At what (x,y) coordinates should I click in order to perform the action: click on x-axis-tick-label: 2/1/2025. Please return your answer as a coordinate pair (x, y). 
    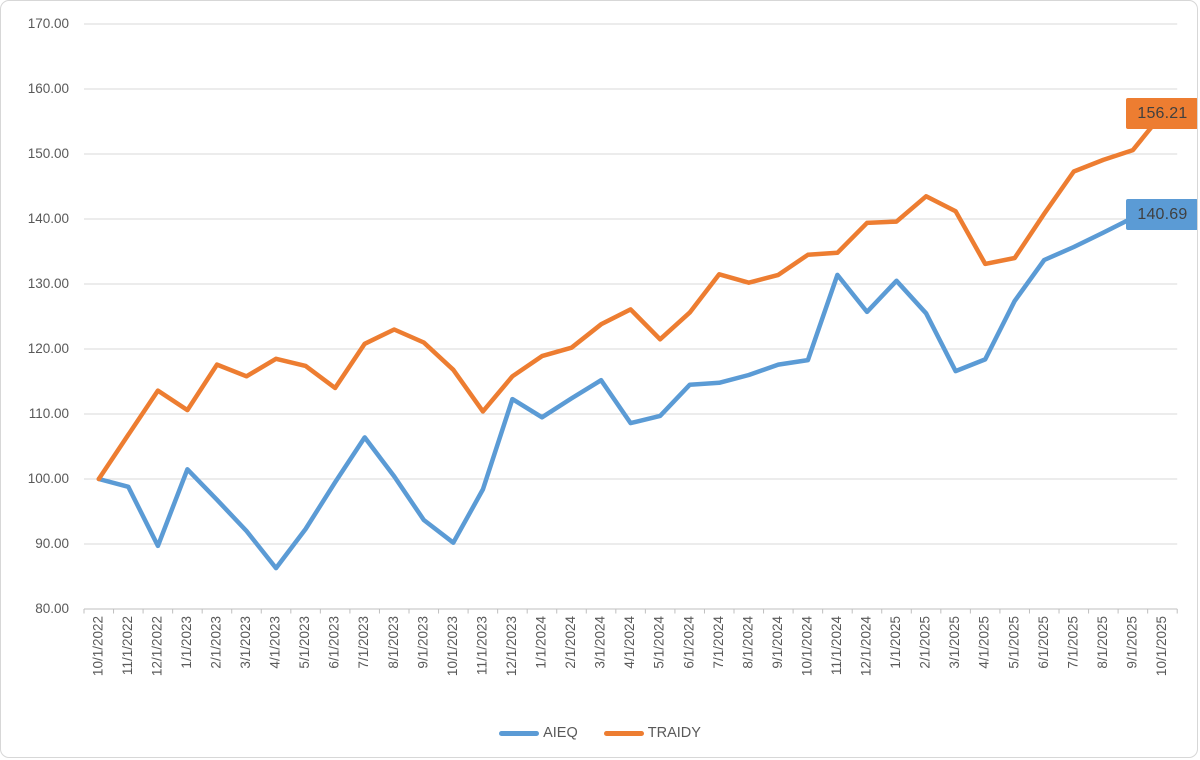
    Looking at the image, I should click on (925, 642).